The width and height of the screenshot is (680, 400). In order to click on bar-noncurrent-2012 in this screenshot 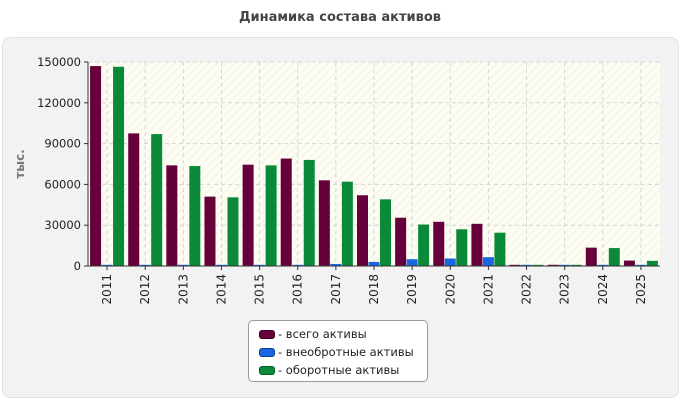, I will do `click(145, 265)`.